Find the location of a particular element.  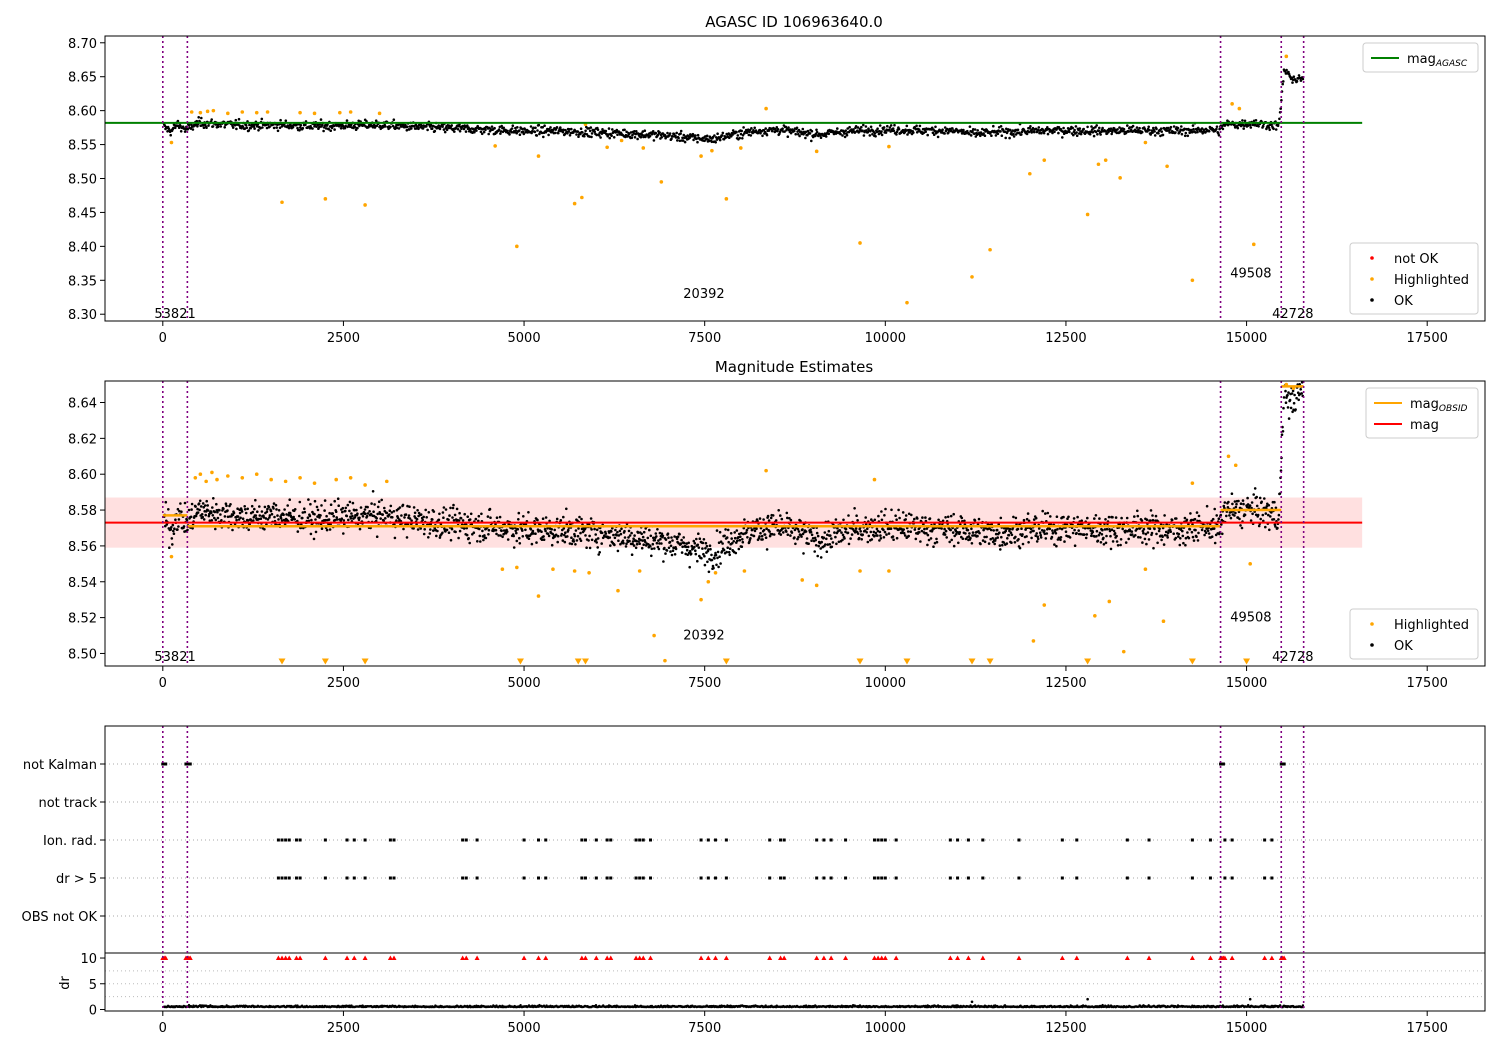

x-tick-label: 0 is located at coordinates (163, 683).